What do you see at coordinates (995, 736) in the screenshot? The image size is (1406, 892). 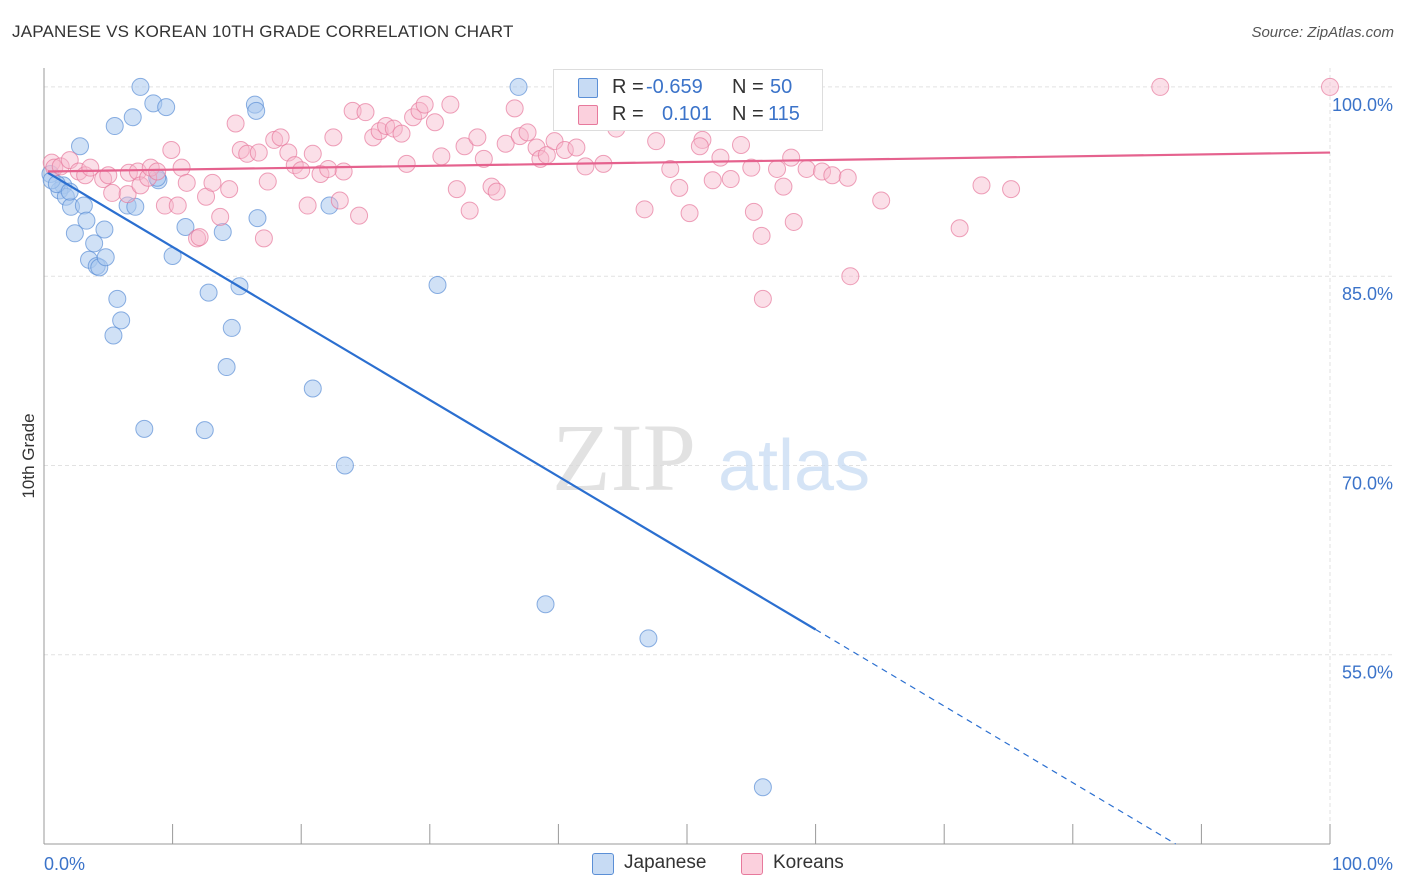 I see `japanese-trend-extension` at bounding box center [995, 736].